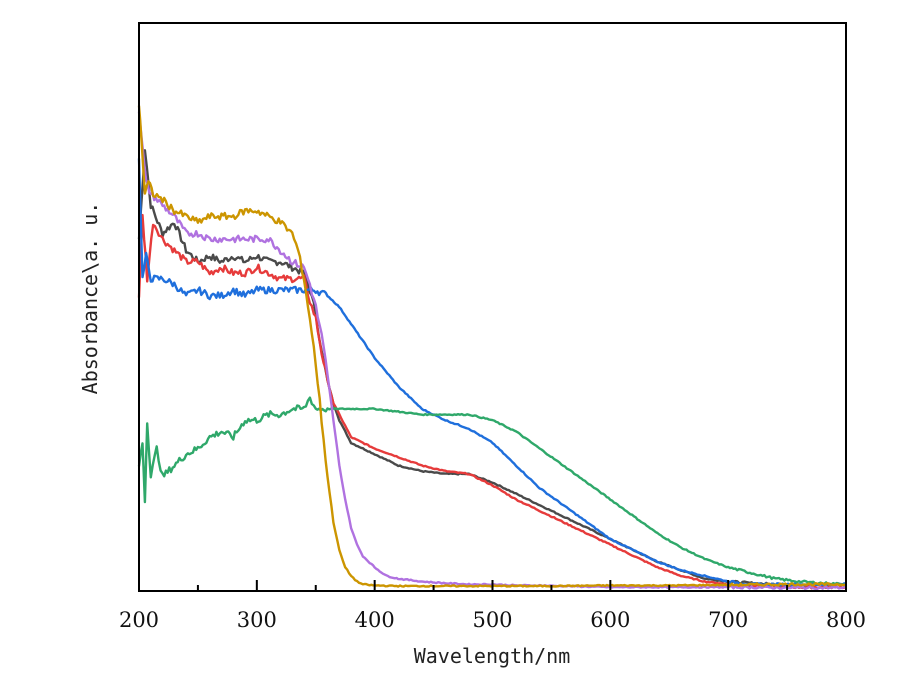  What do you see at coordinates (610, 620) in the screenshot?
I see `x-tick-label: 600` at bounding box center [610, 620].